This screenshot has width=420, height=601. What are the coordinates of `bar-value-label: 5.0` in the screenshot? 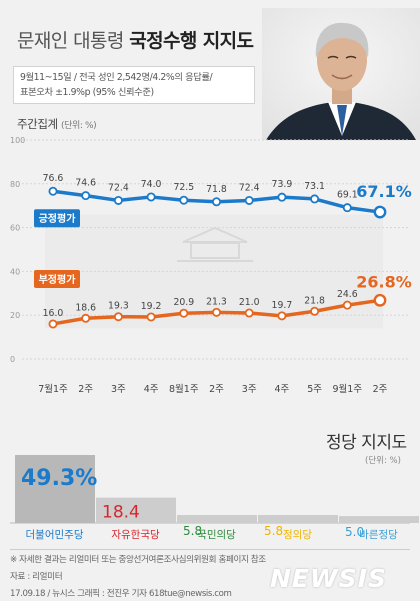 It's located at (354, 532).